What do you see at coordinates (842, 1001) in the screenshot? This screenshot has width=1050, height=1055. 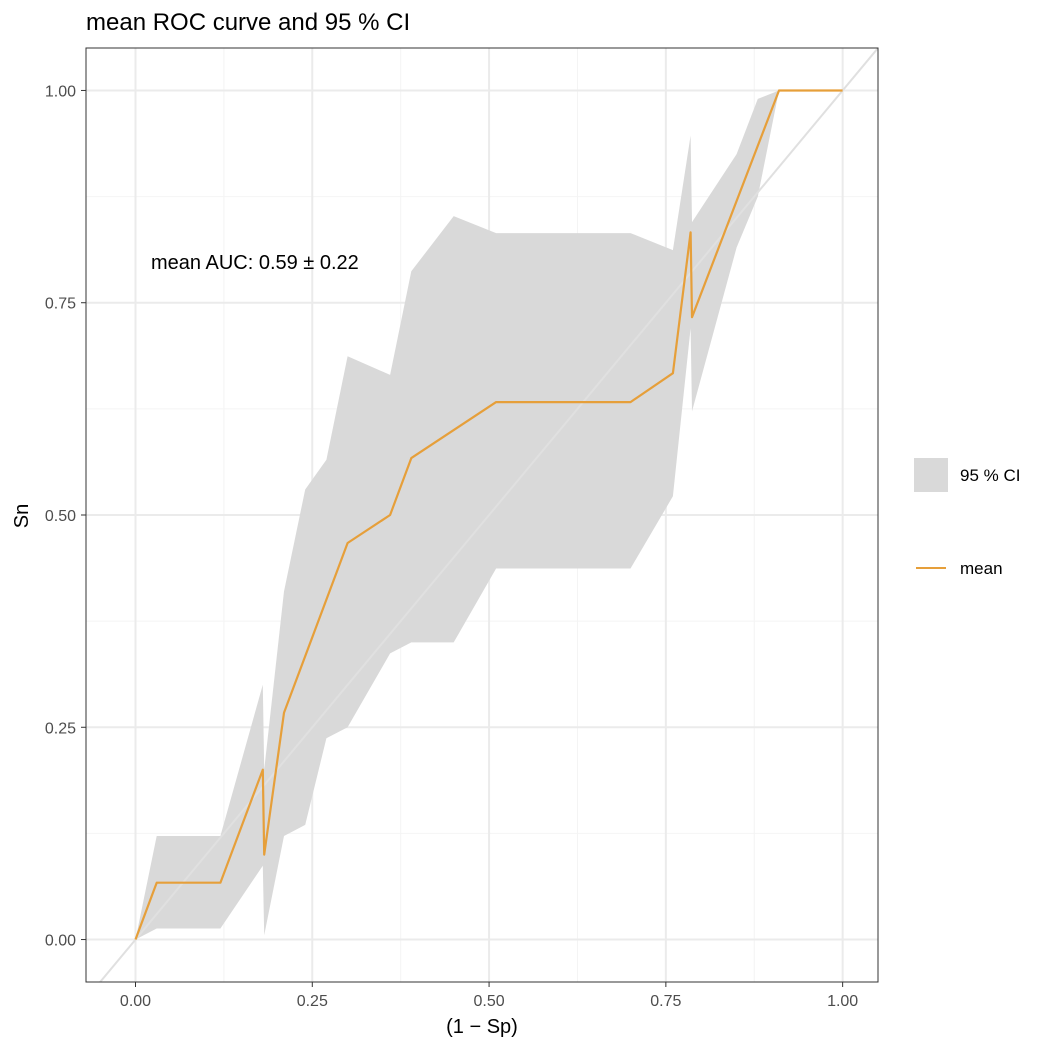 I see `x-tick-label: 1.00` at bounding box center [842, 1001].